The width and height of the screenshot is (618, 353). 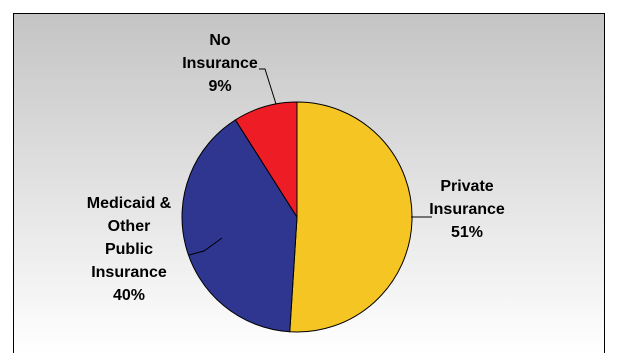 What do you see at coordinates (129, 295) in the screenshot?
I see `slice-label-line: 40%` at bounding box center [129, 295].